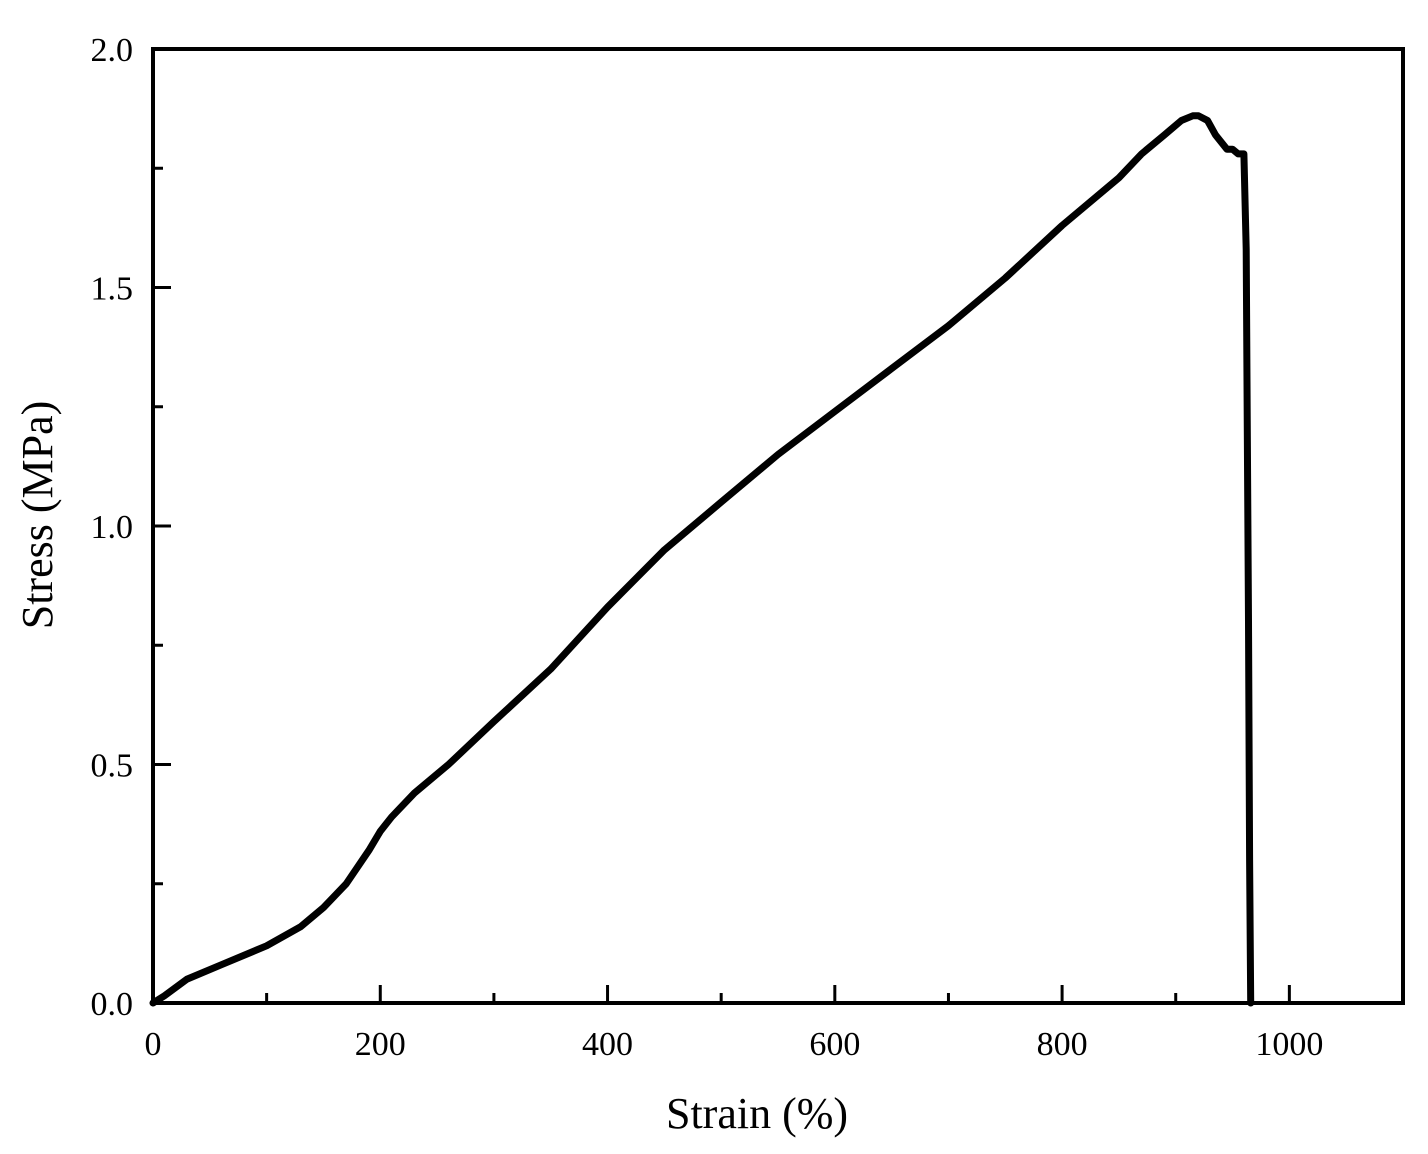  I want to click on x-tick-label: 200, so click(380, 1044).